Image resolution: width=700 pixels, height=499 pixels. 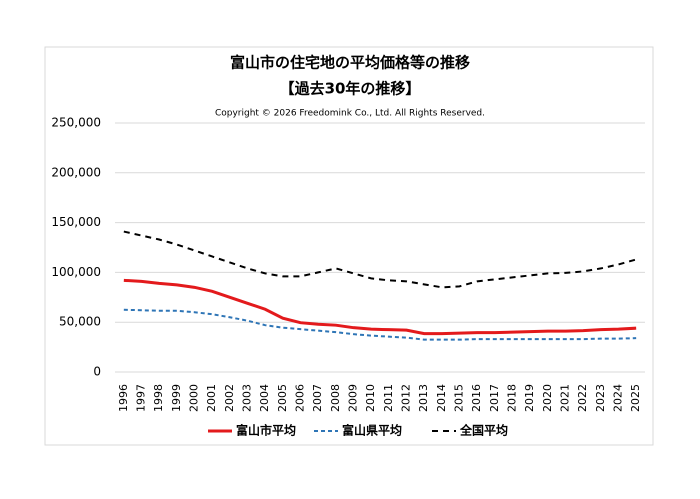 What do you see at coordinates (441, 398) in the screenshot?
I see `x-tick-label: 2014` at bounding box center [441, 398].